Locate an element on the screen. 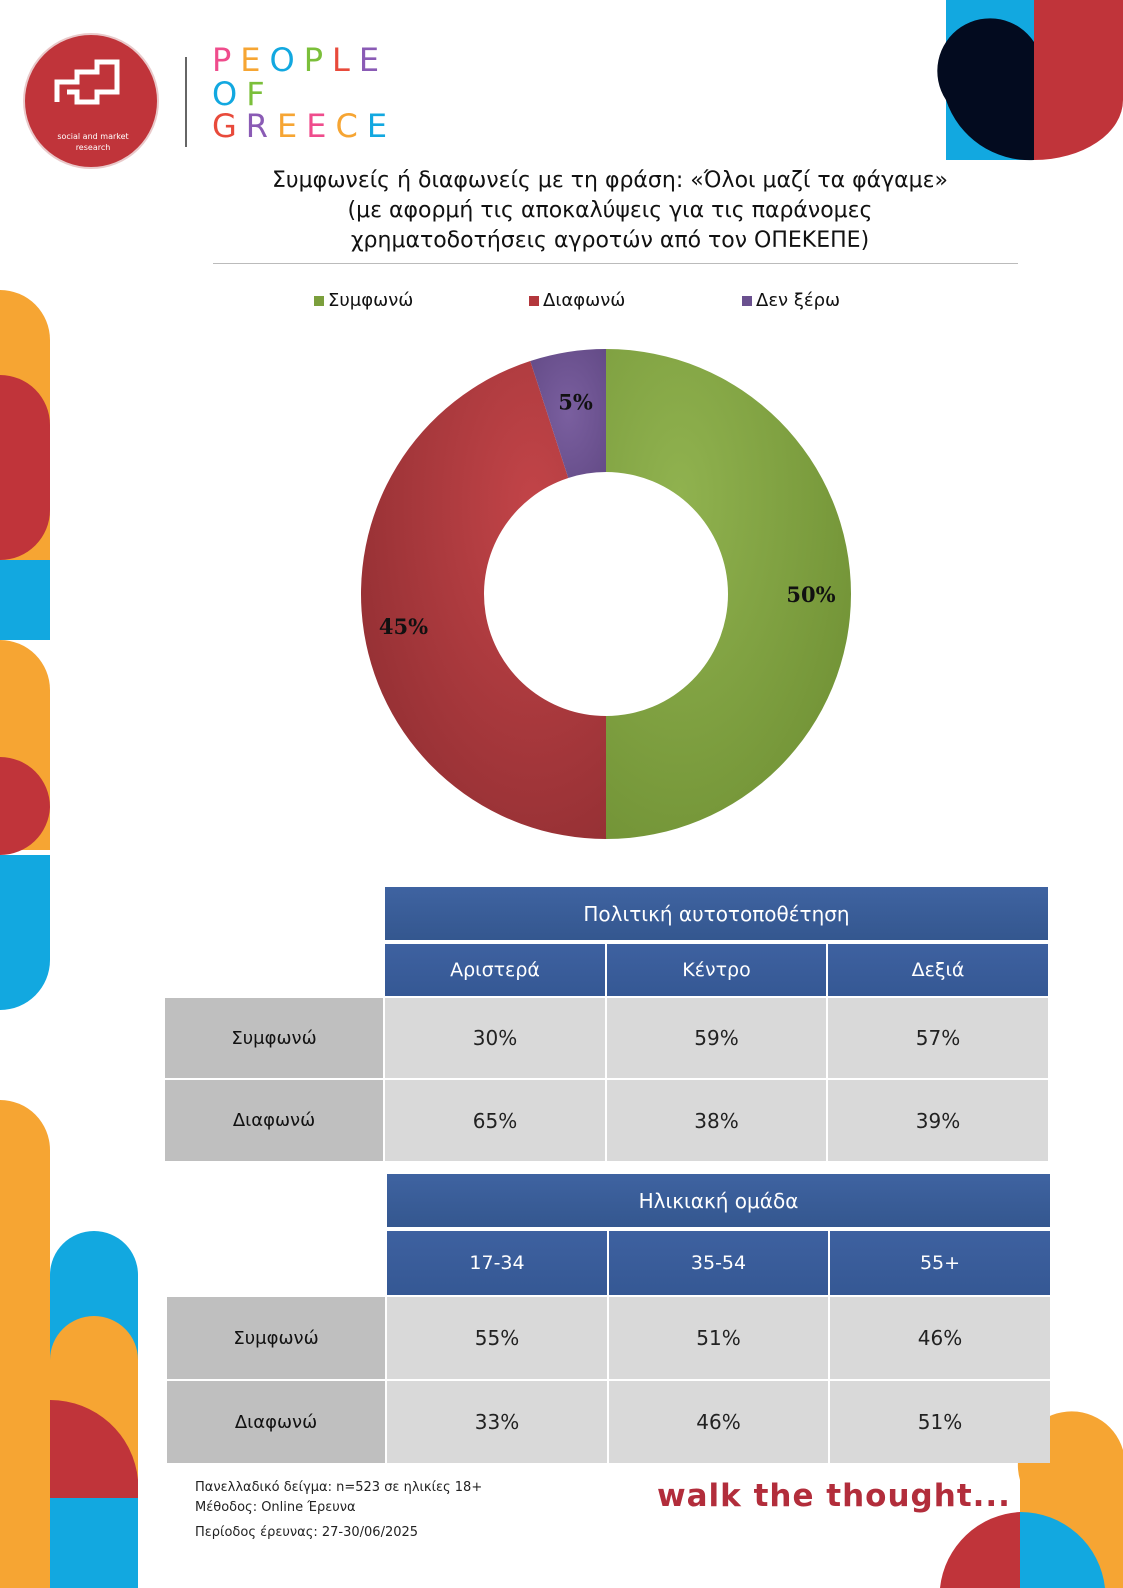 Image resolution: width=1123 pixels, height=1588 pixels. table-cell: 59% is located at coordinates (716, 1038).